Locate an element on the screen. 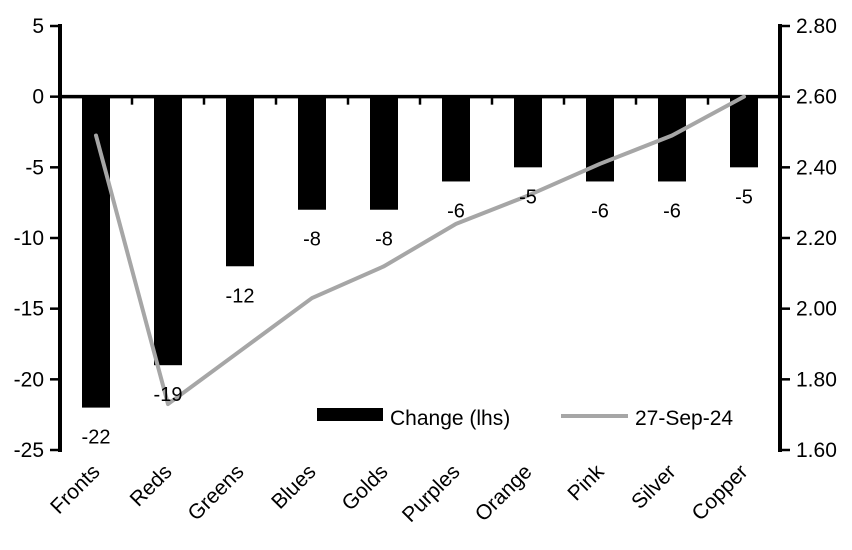 This screenshot has height=550, width=852. bar-value-label: -22 is located at coordinates (96, 438).